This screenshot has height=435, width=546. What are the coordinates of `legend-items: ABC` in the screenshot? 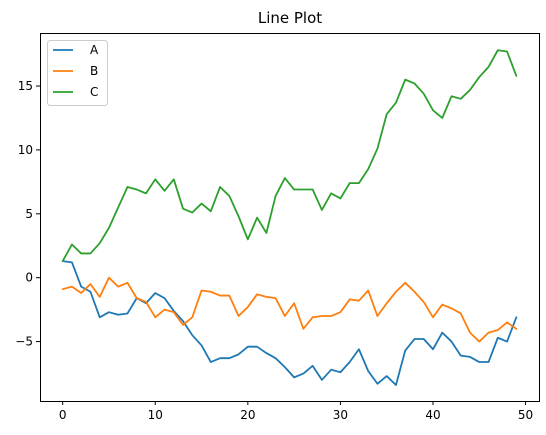 It's located at (76, 71).